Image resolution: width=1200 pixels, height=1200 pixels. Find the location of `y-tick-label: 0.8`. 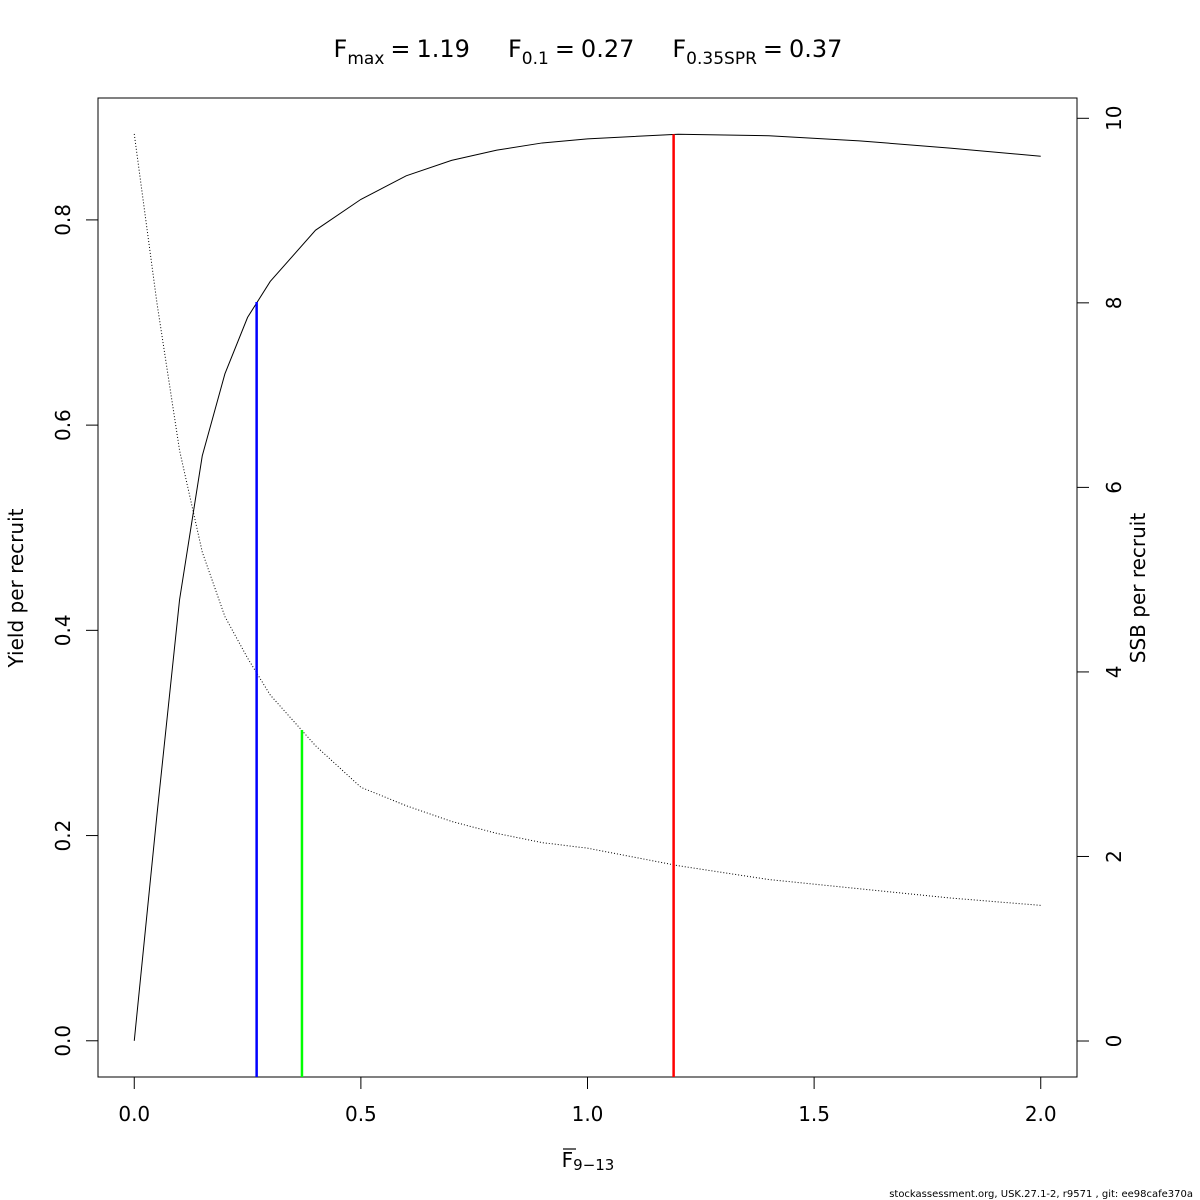

y-tick-label: 0.8 is located at coordinates (63, 220).